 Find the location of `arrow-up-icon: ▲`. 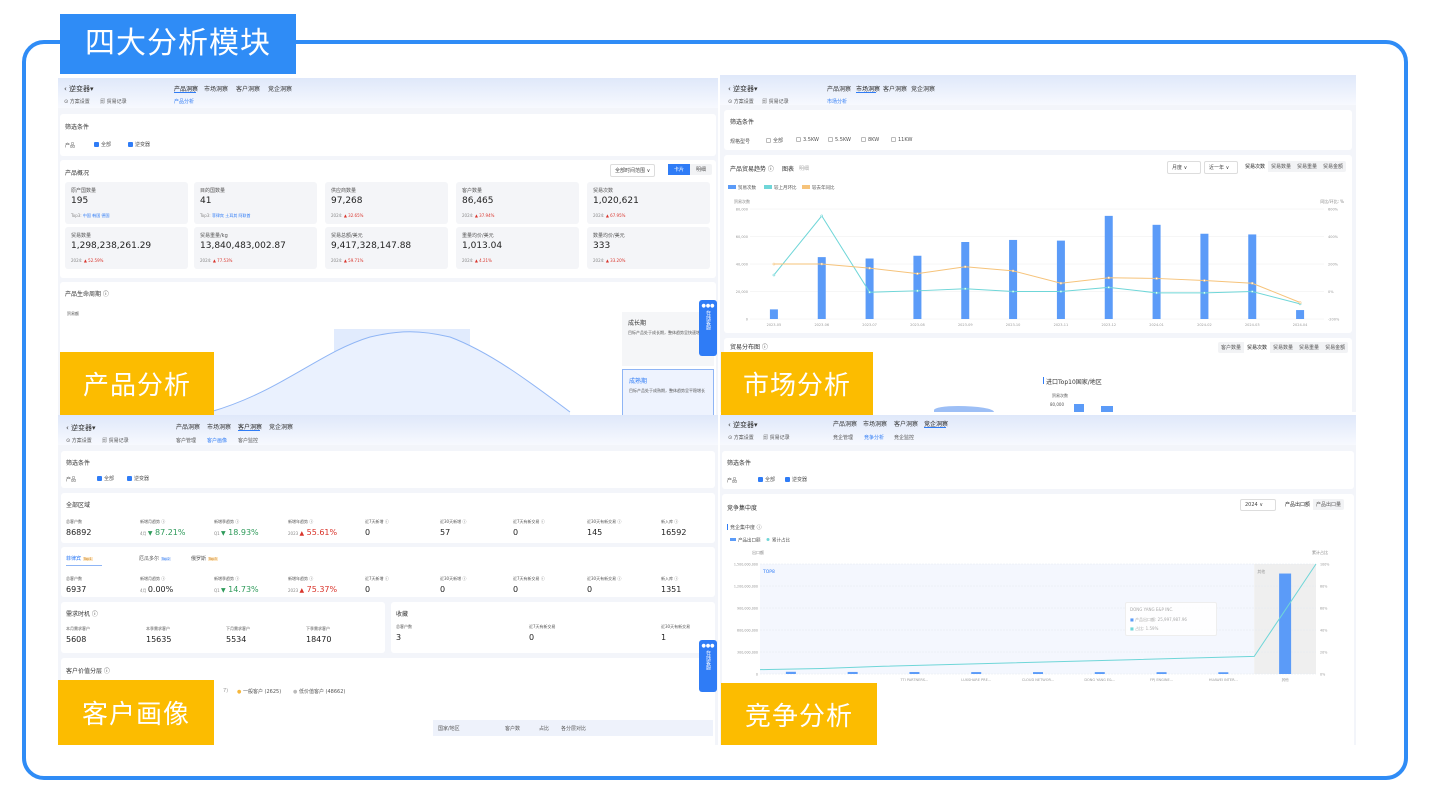

arrow-up-icon: ▲ is located at coordinates (346, 260).